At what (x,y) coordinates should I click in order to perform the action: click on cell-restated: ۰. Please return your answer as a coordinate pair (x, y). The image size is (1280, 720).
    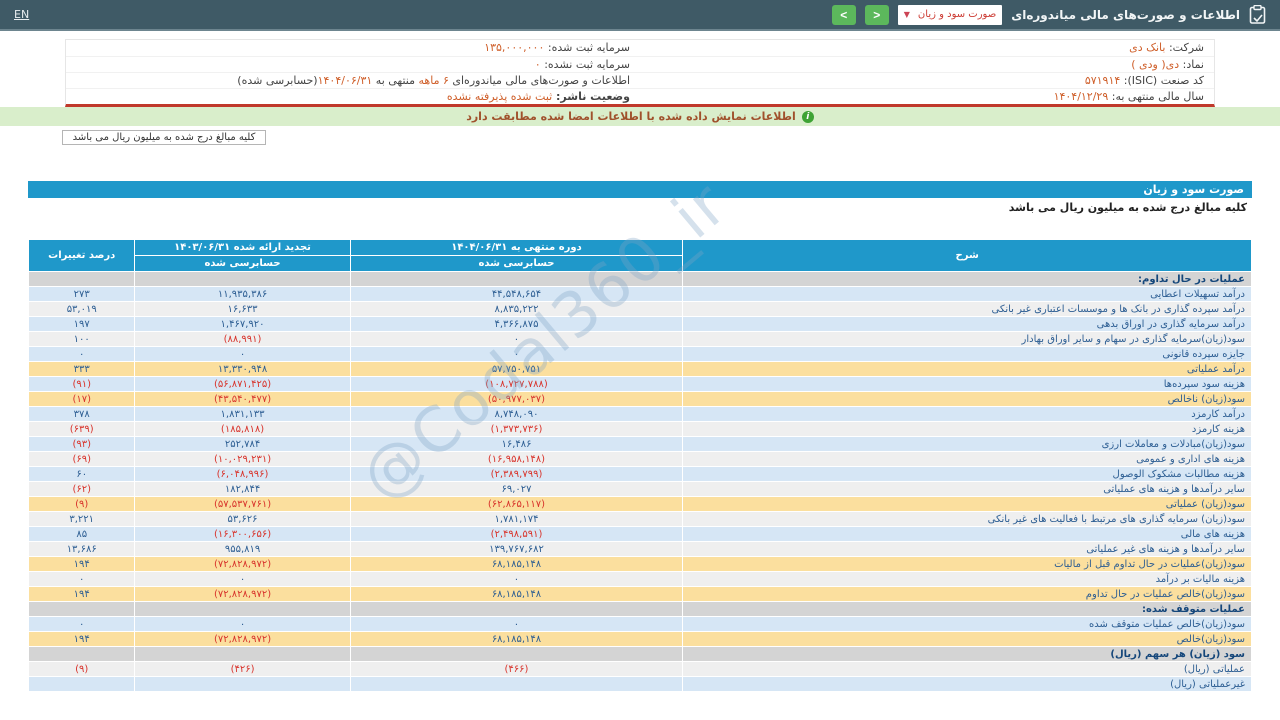
    Looking at the image, I should click on (242, 624).